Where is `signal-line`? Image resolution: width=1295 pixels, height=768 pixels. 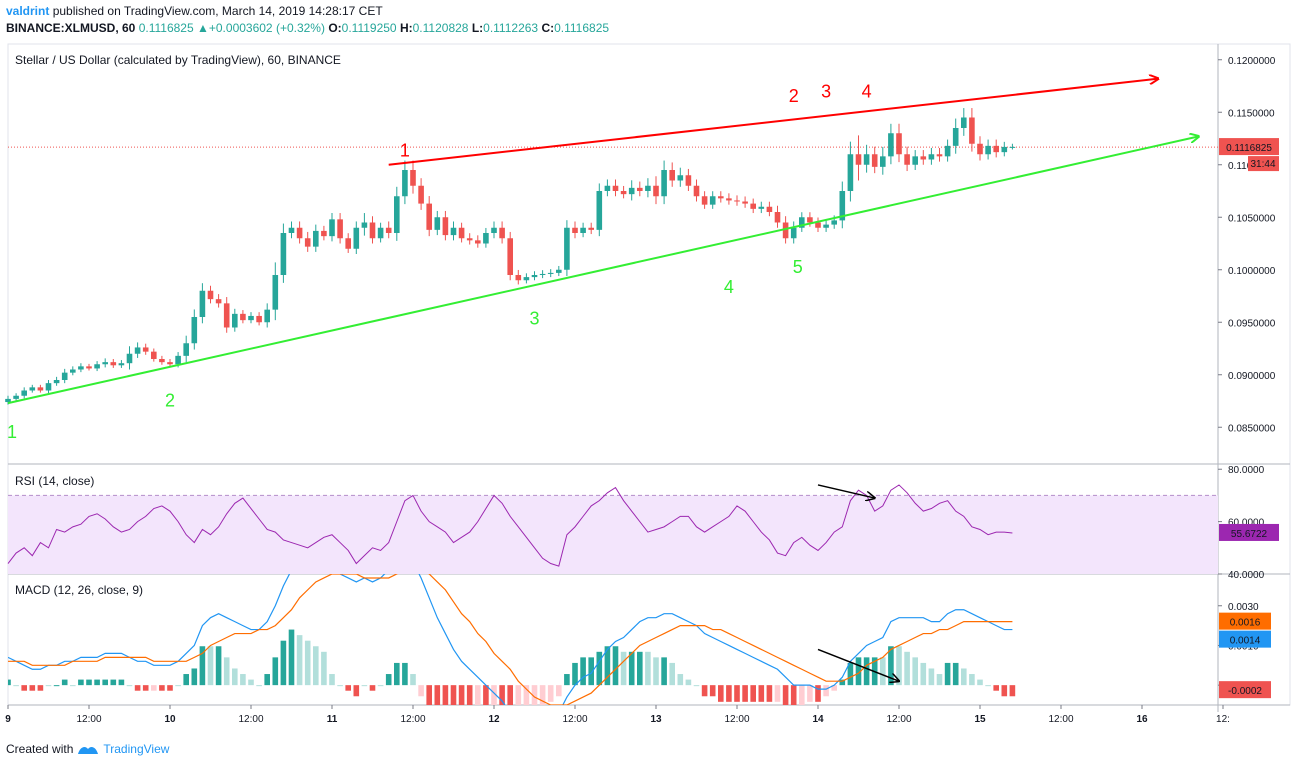
signal-line is located at coordinates (510, 637).